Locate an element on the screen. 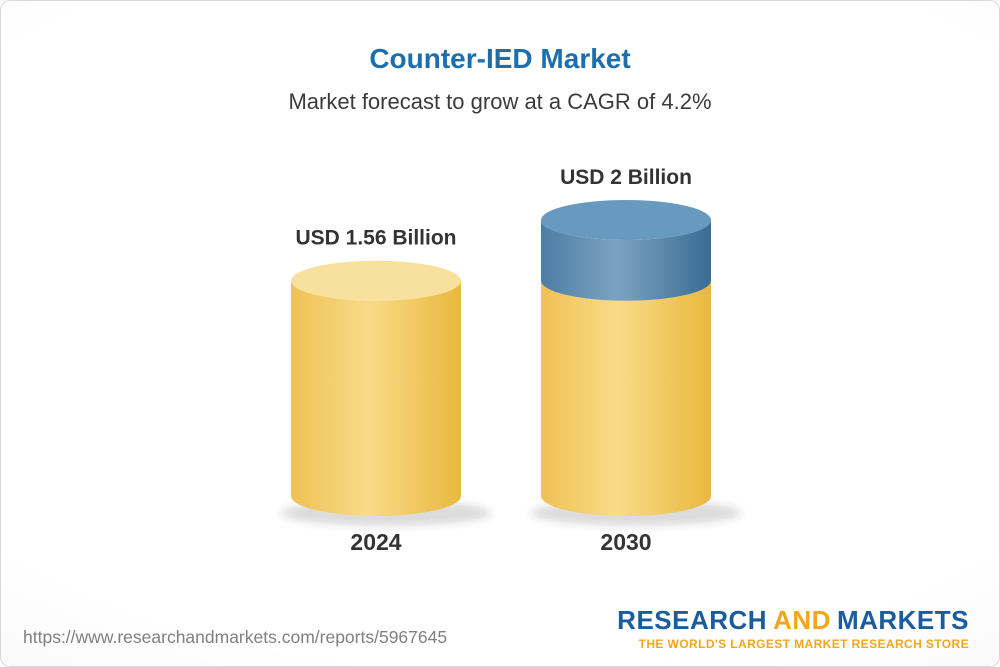  year-label: 2024 is located at coordinates (375, 542).